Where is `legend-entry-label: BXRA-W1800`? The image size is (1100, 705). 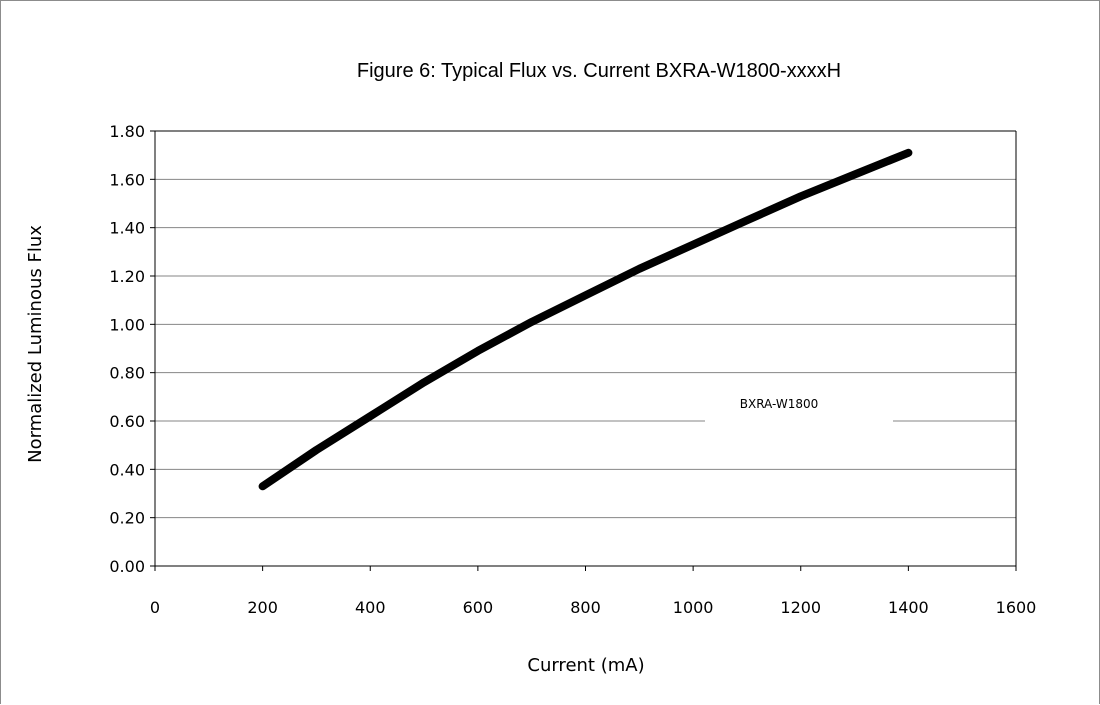
legend-entry-label: BXRA-W1800 is located at coordinates (779, 404).